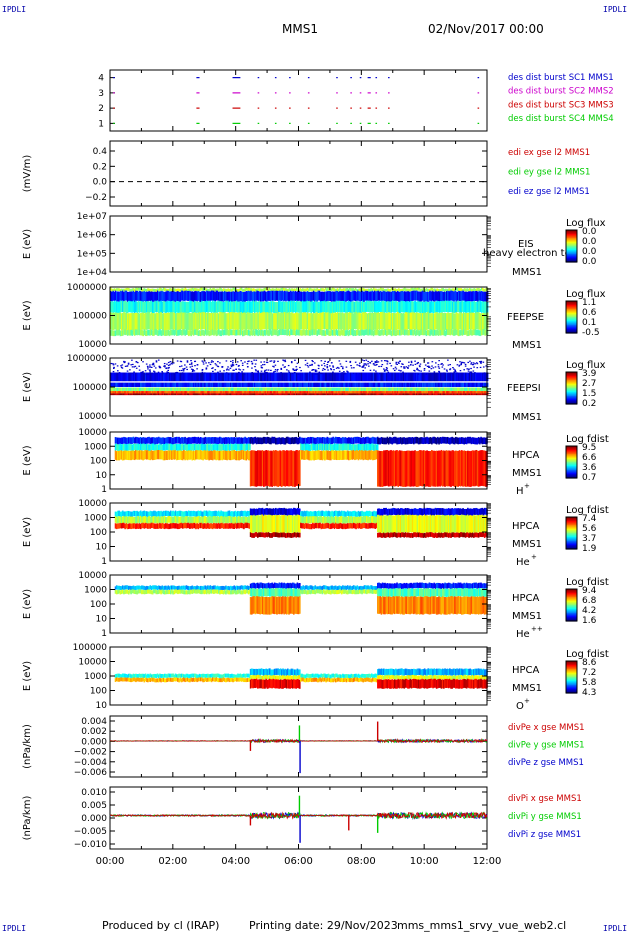  Describe the element at coordinates (92, 417) in the screenshot. I see `y-tick-label: 10000` at that location.